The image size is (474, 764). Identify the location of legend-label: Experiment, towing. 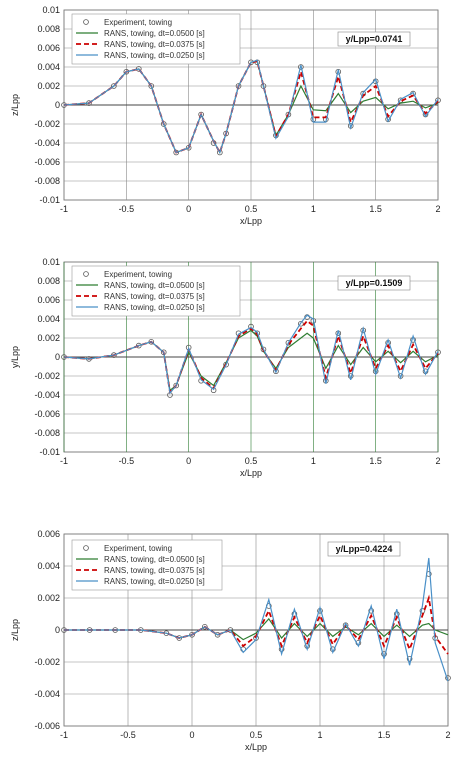
(138, 22).